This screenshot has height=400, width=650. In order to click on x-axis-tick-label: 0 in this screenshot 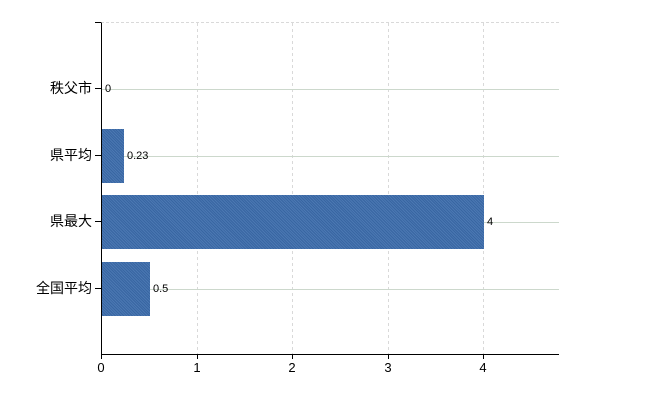, I will do `click(101, 367)`.